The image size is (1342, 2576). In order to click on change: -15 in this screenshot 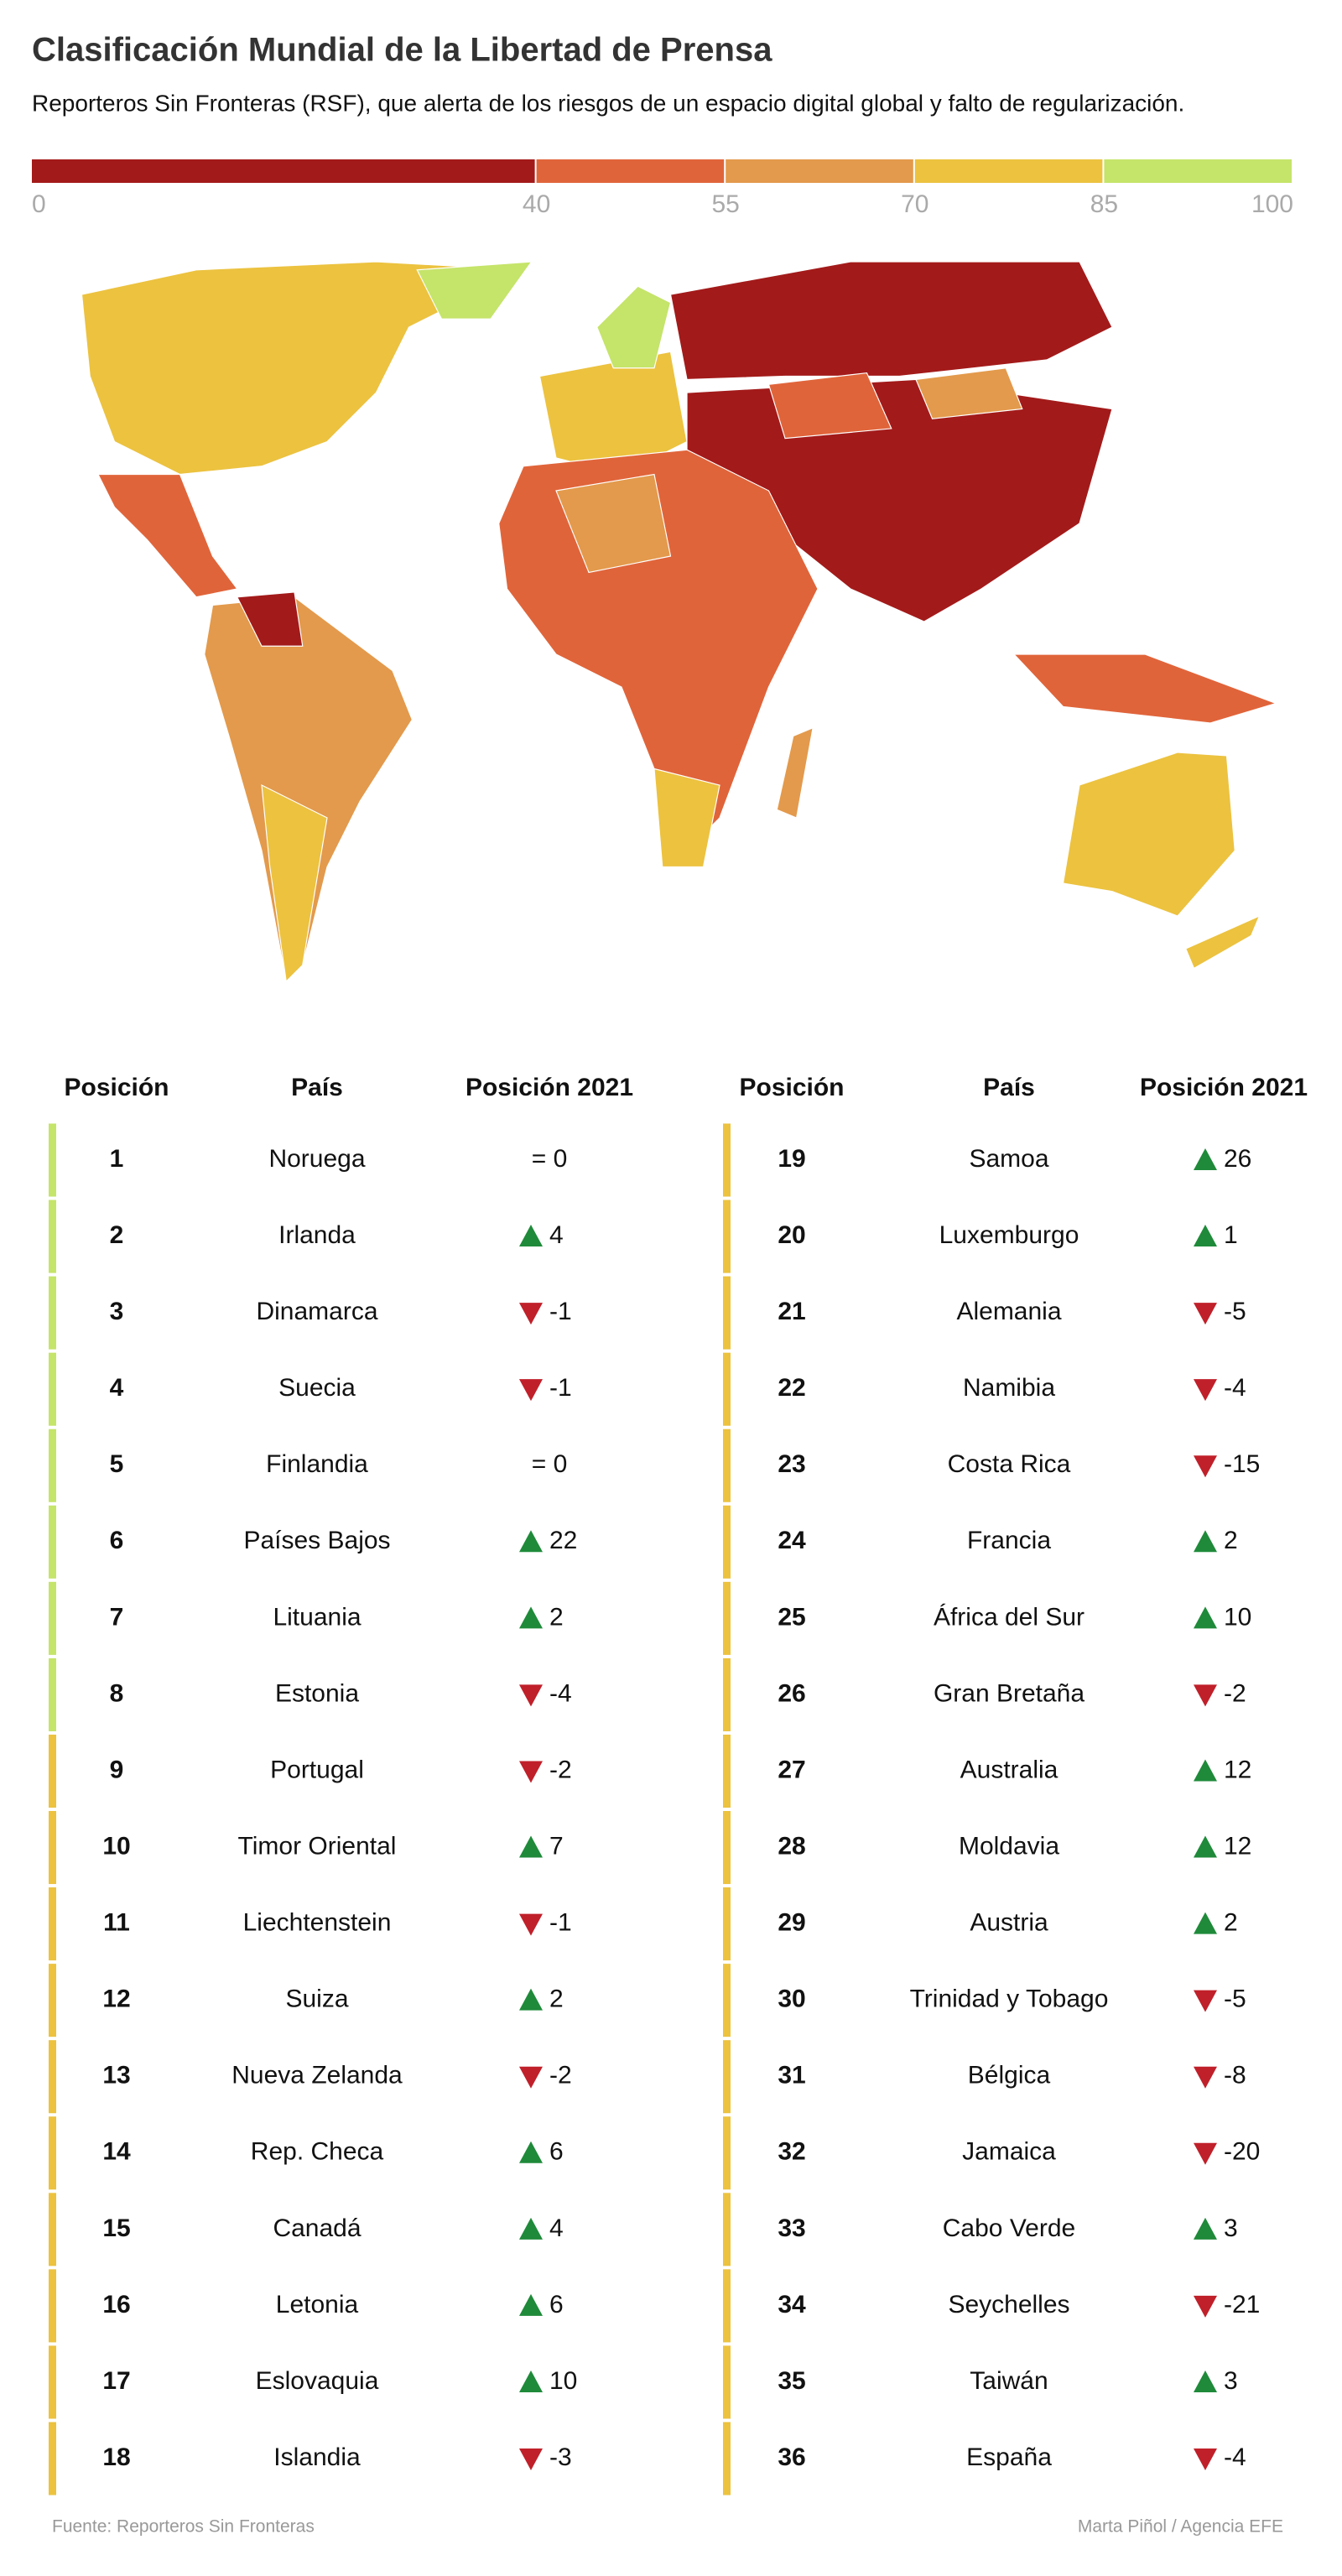, I will do `click(1242, 1464)`.